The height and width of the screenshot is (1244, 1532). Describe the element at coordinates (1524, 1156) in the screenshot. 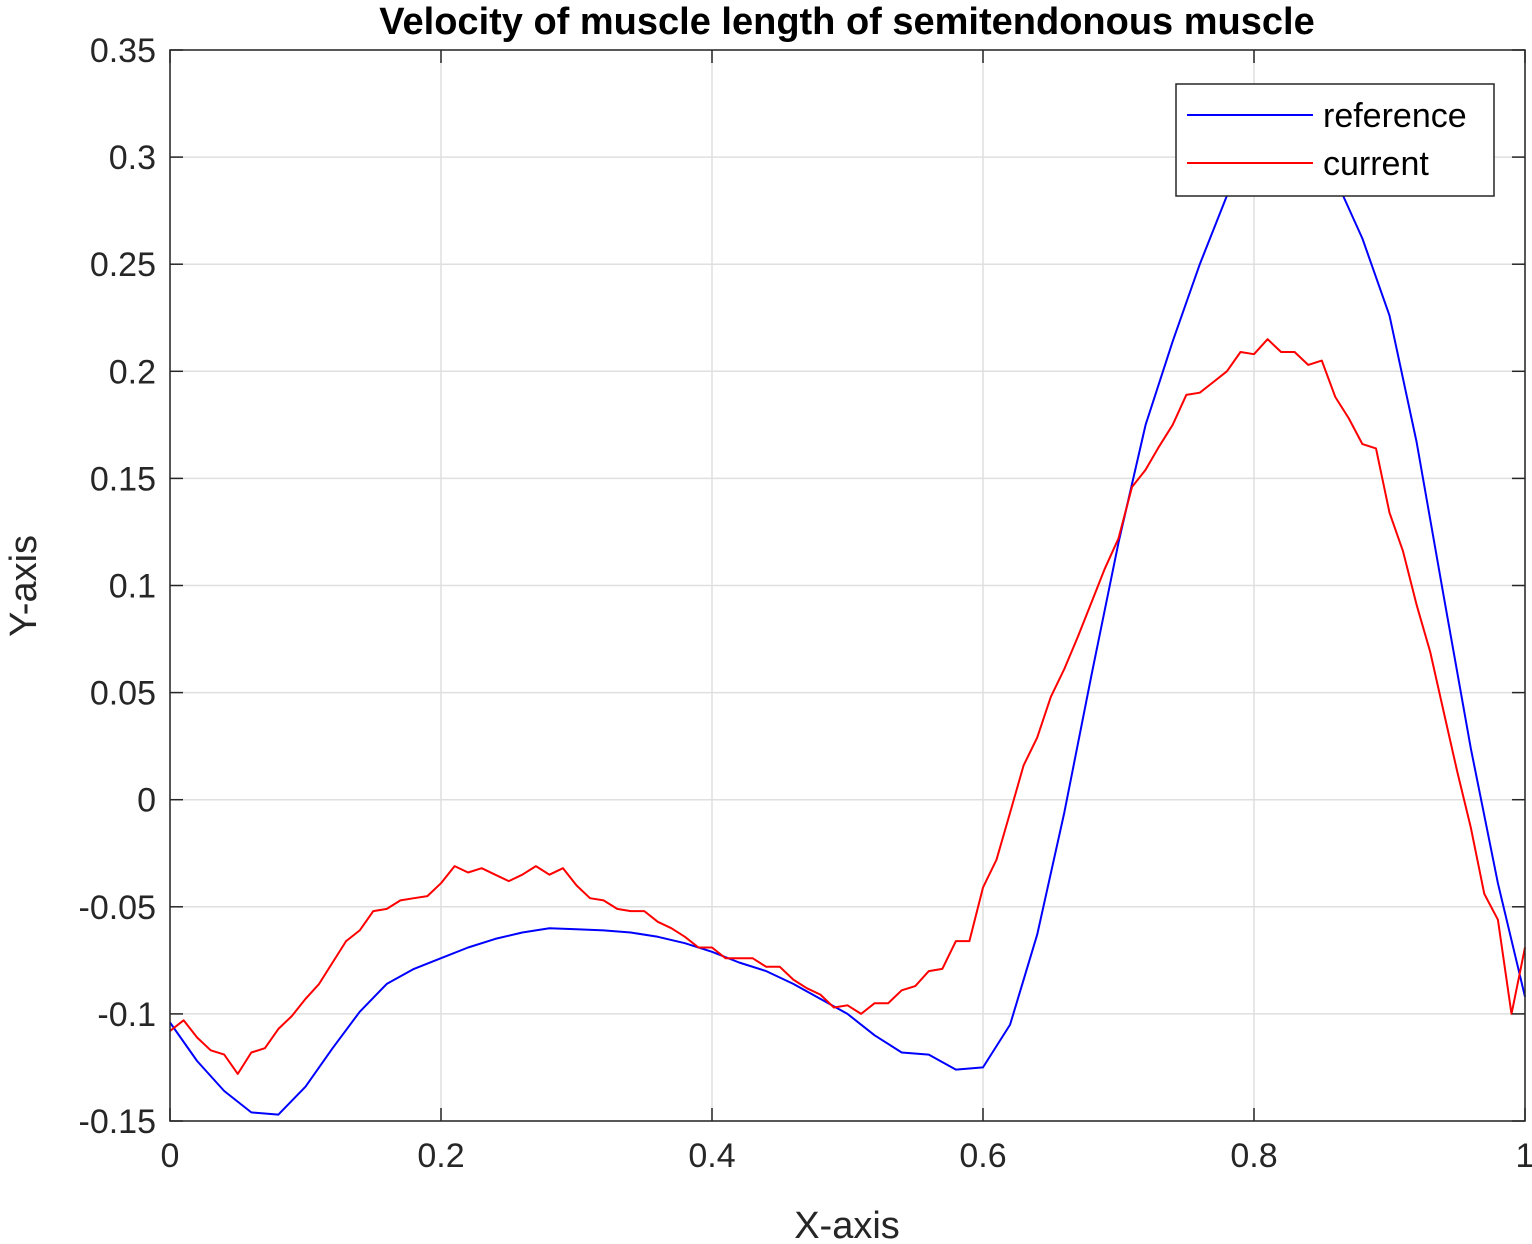

I see `x-tick-label: 1` at that location.